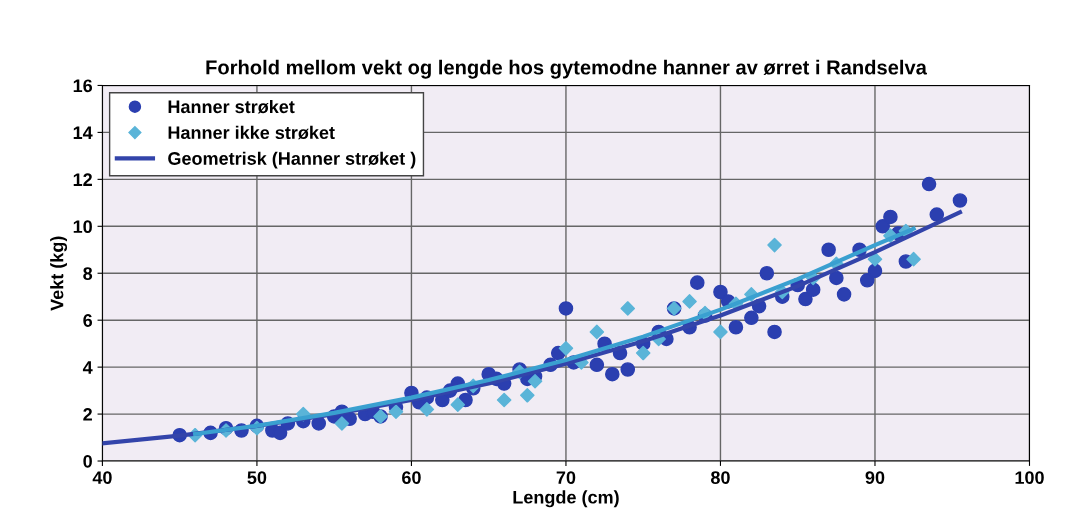  Describe the element at coordinates (566, 477) in the screenshot. I see `x-tick-label: 70` at that location.